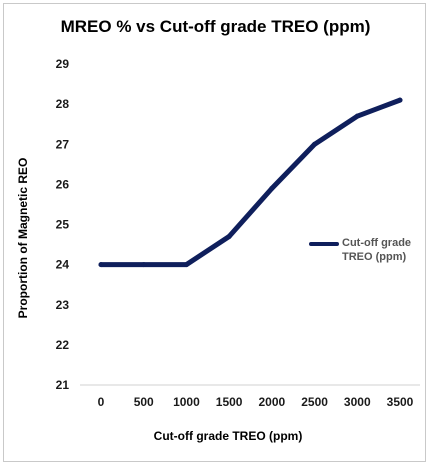 This screenshot has height=466, width=431. Describe the element at coordinates (229, 402) in the screenshot. I see `x-tick-label: 1500` at that location.